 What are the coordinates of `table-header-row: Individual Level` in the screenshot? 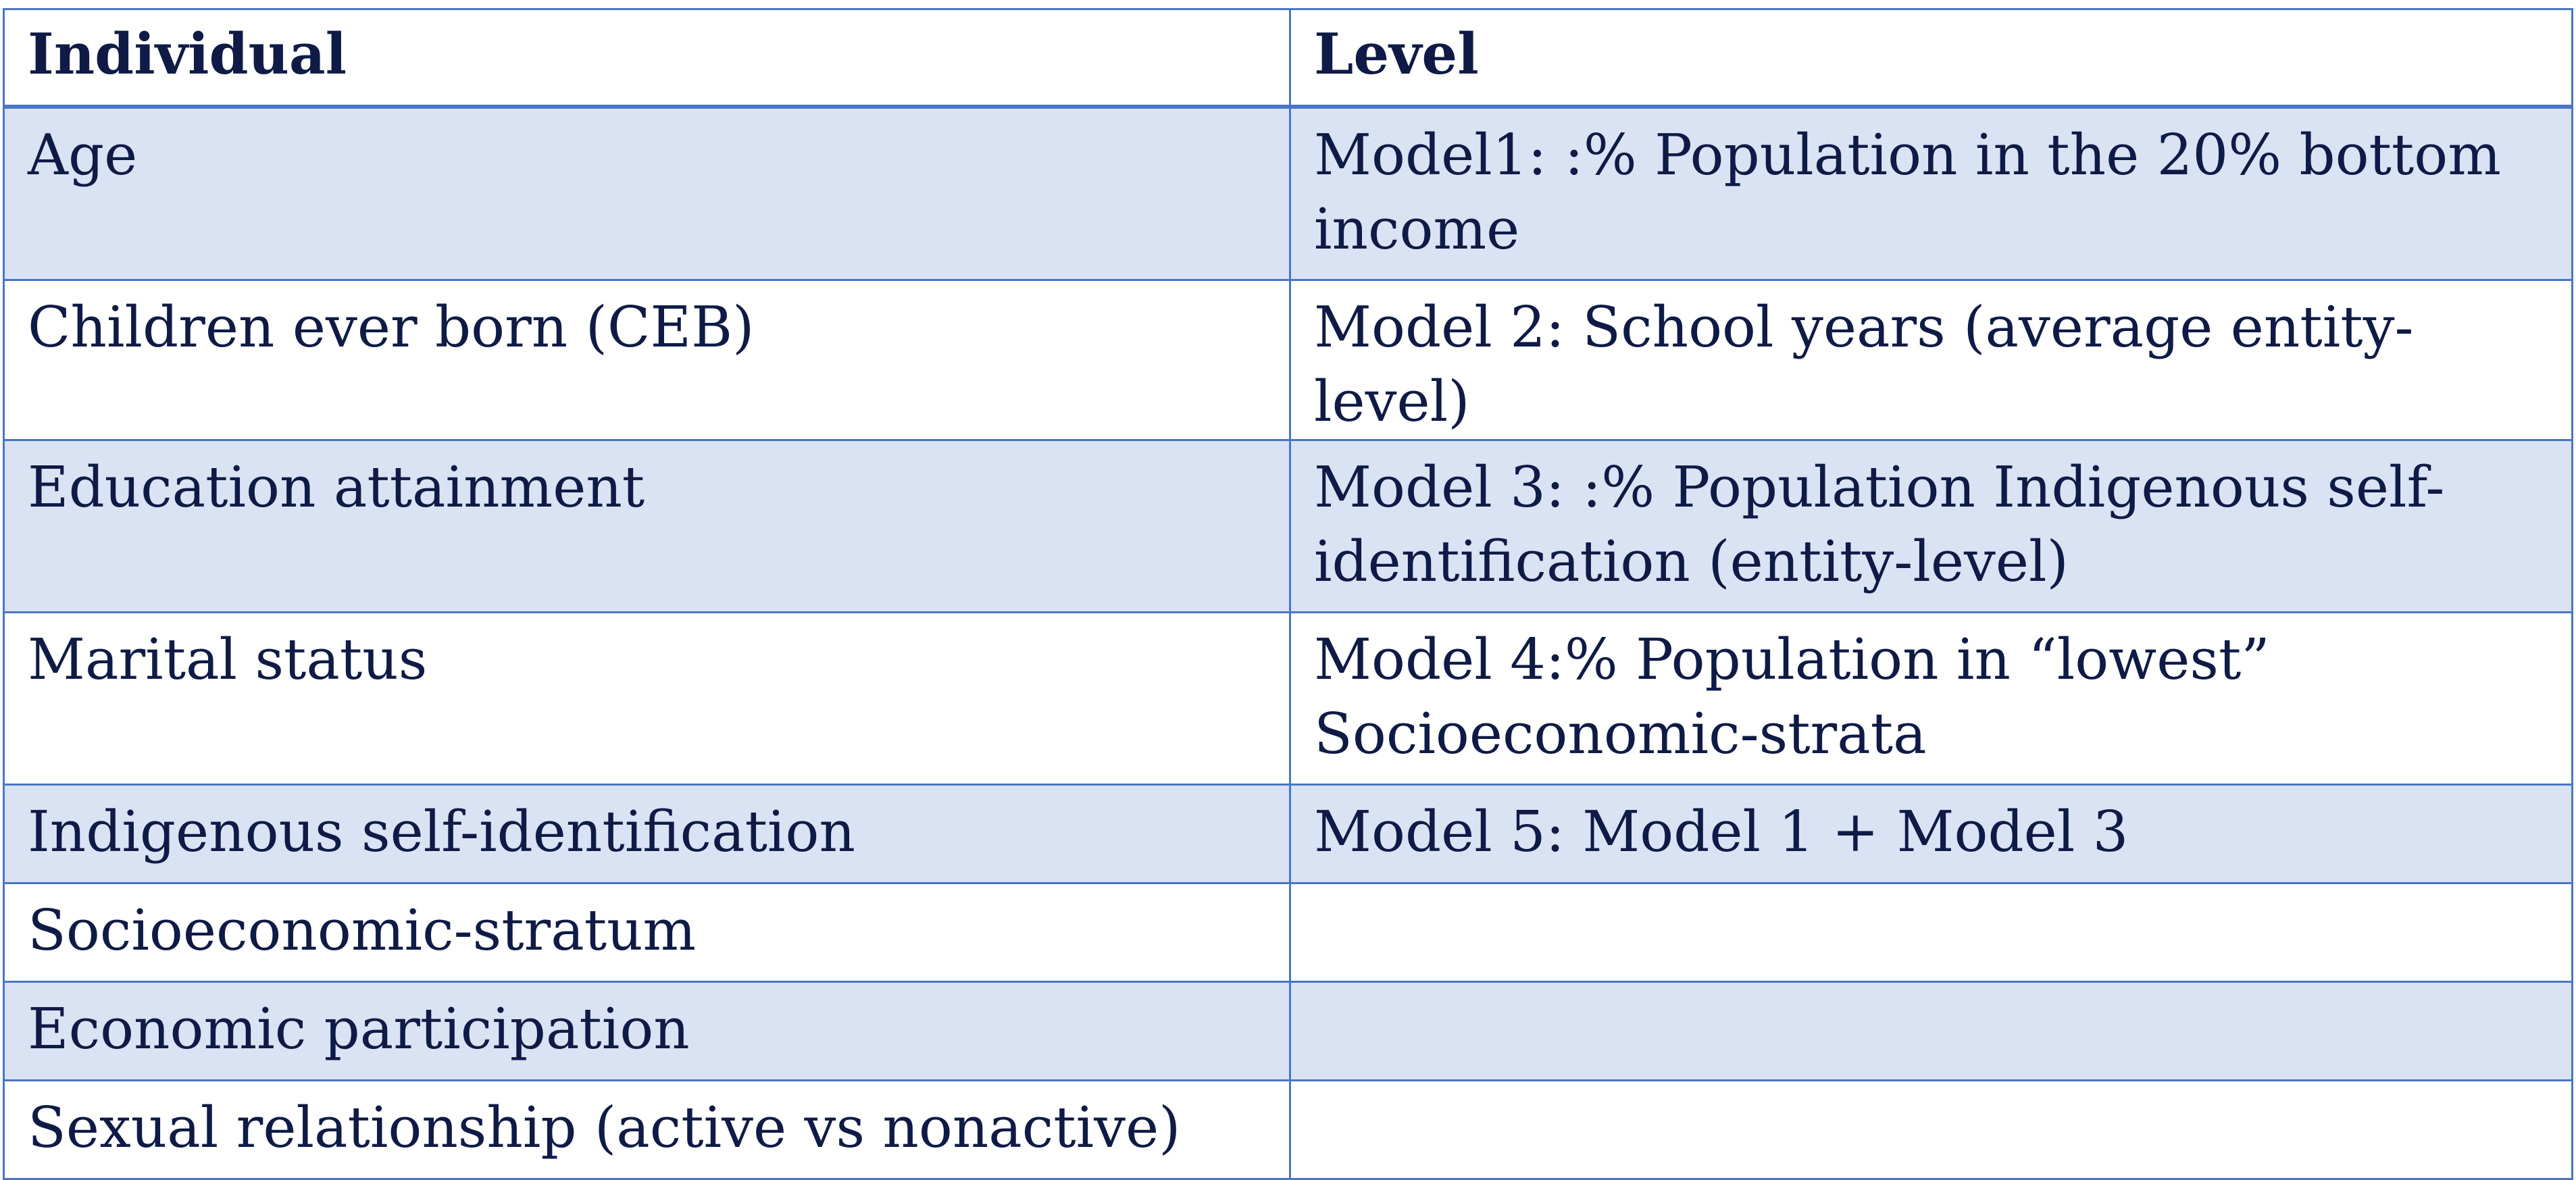 It's located at (1288, 58).